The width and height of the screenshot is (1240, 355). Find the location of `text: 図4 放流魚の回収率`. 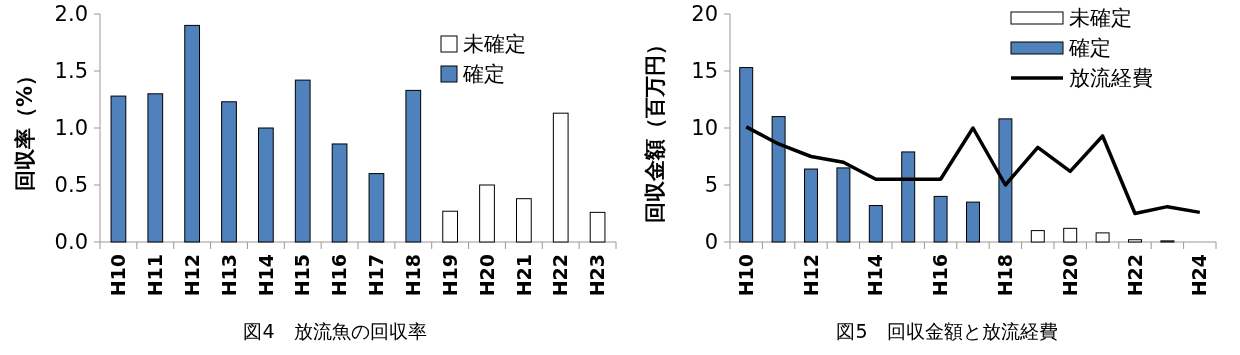

text: 図4 放流魚の回収率 is located at coordinates (335, 331).